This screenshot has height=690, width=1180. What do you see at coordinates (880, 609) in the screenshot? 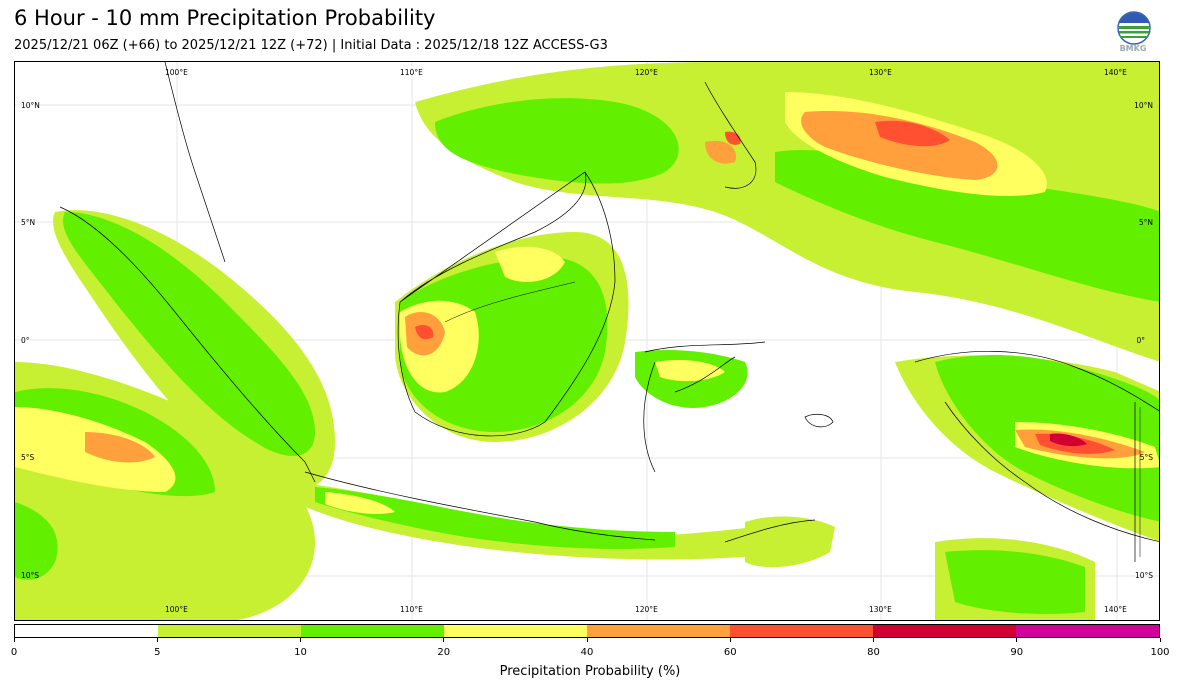
I see `lon-label-bottom: 130°E` at bounding box center [880, 609].